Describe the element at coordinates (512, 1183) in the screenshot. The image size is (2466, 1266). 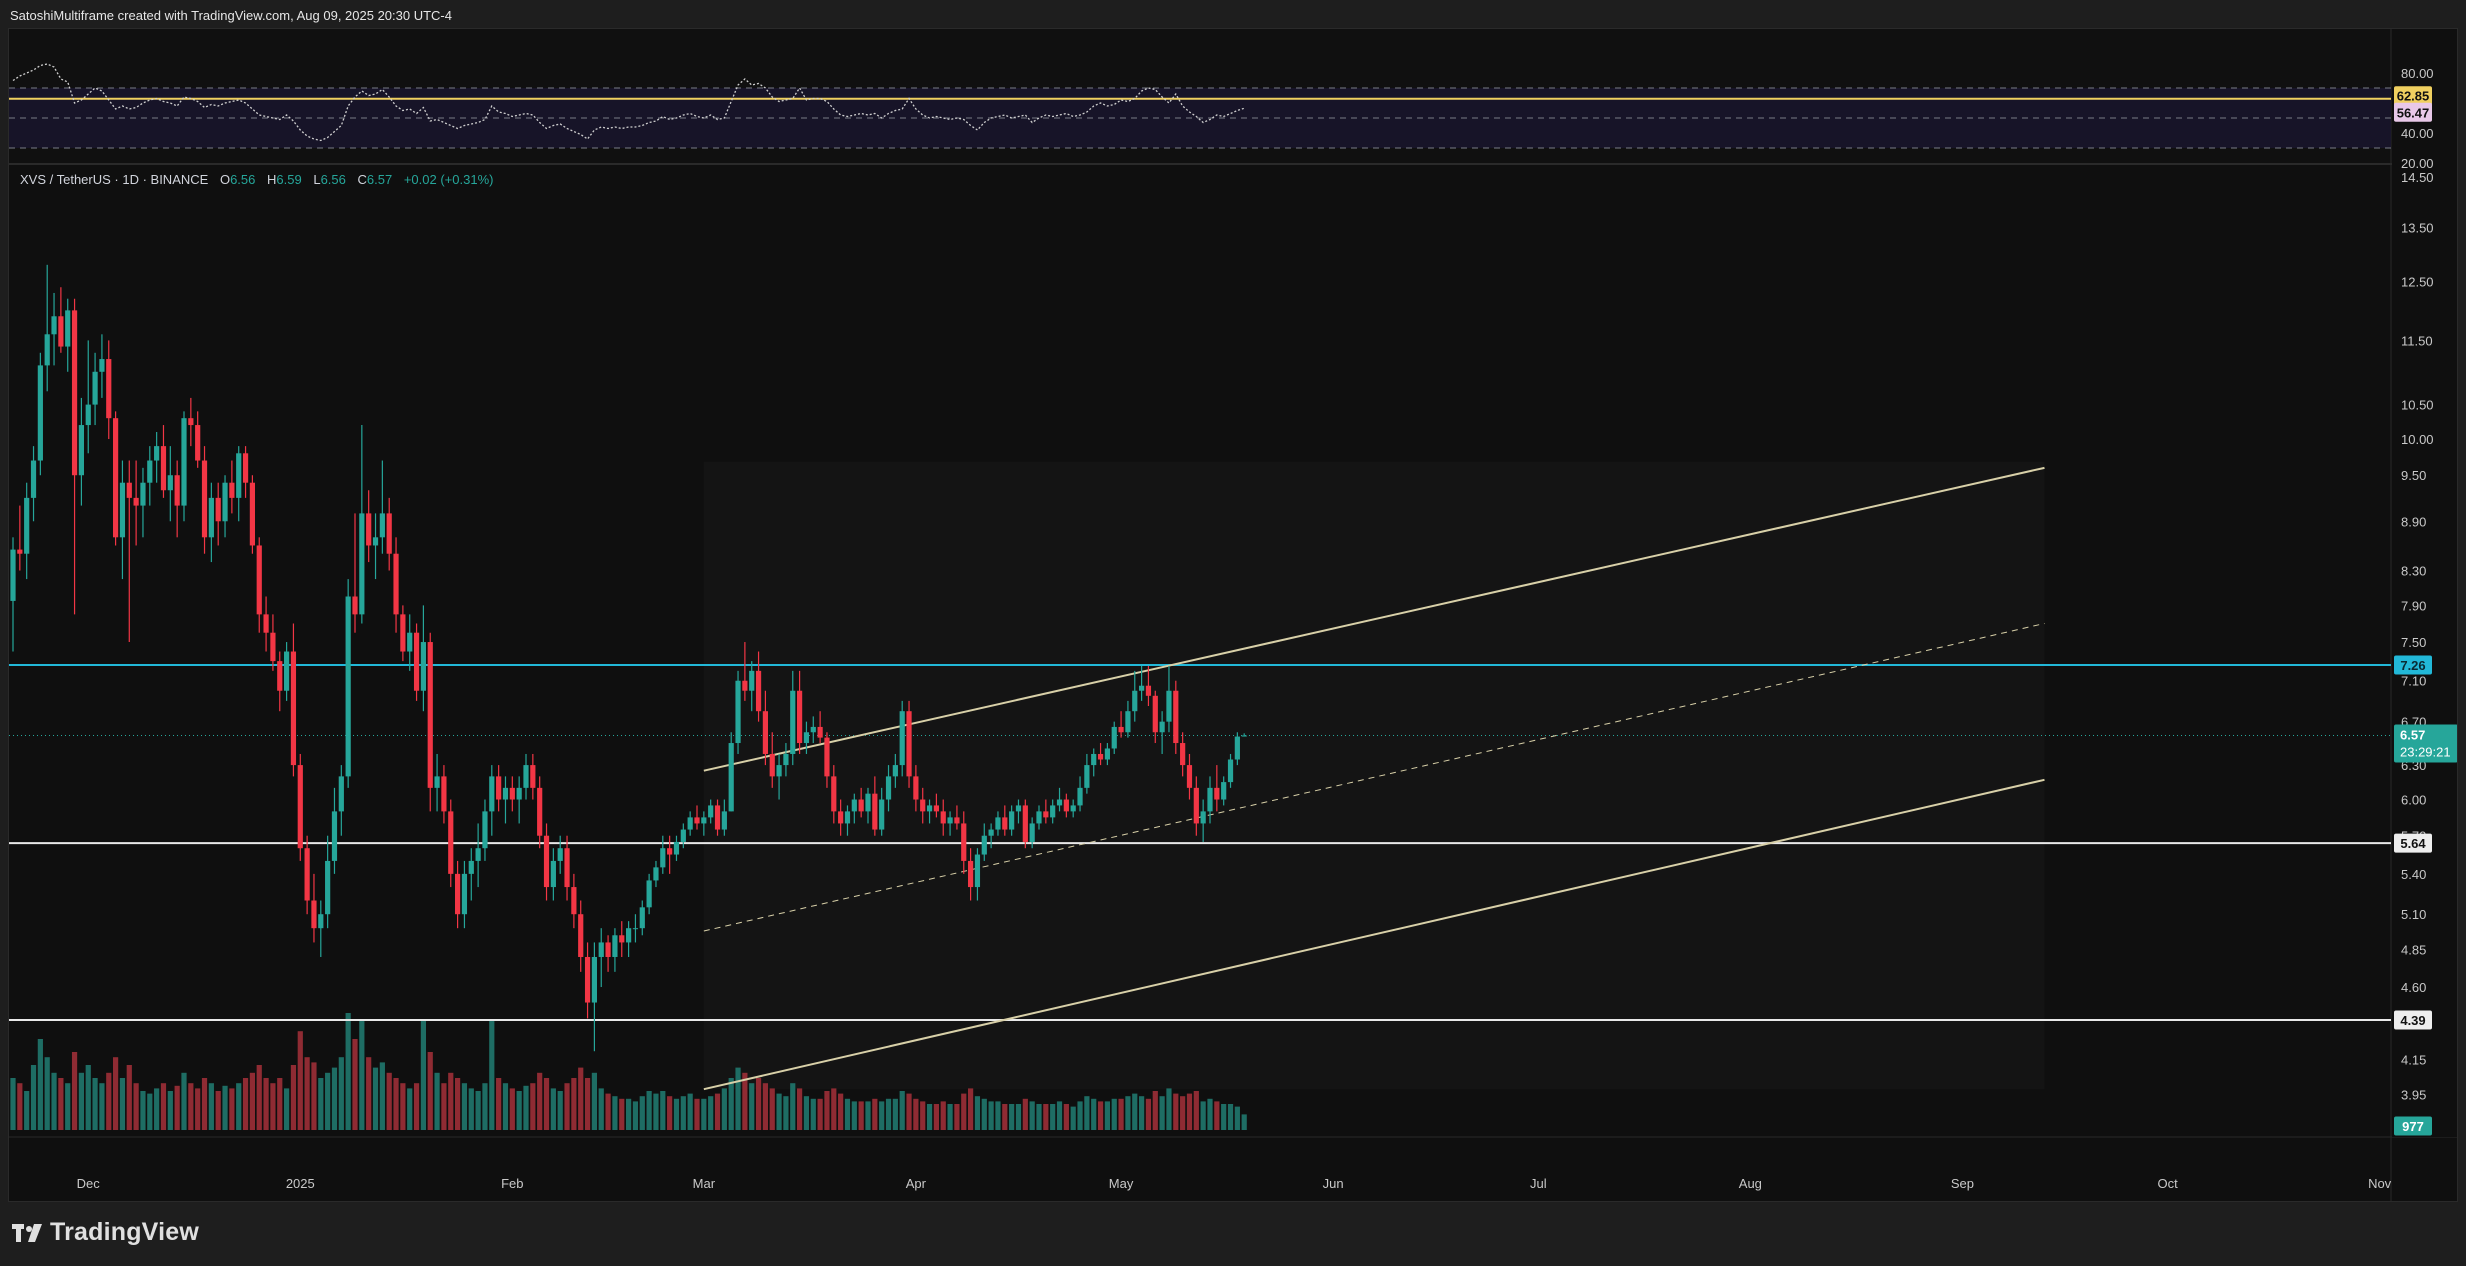
I see `time-tick-label: Feb` at that location.